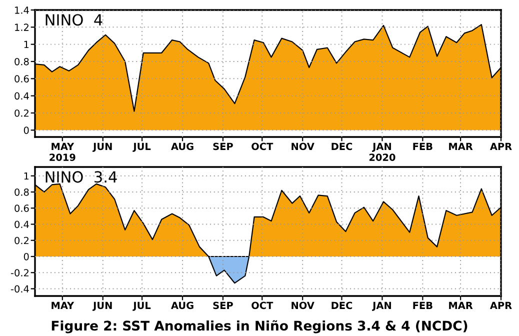  Describe the element at coordinates (21, 27) in the screenshot. I see `y-tick-label: 1.2` at that location.